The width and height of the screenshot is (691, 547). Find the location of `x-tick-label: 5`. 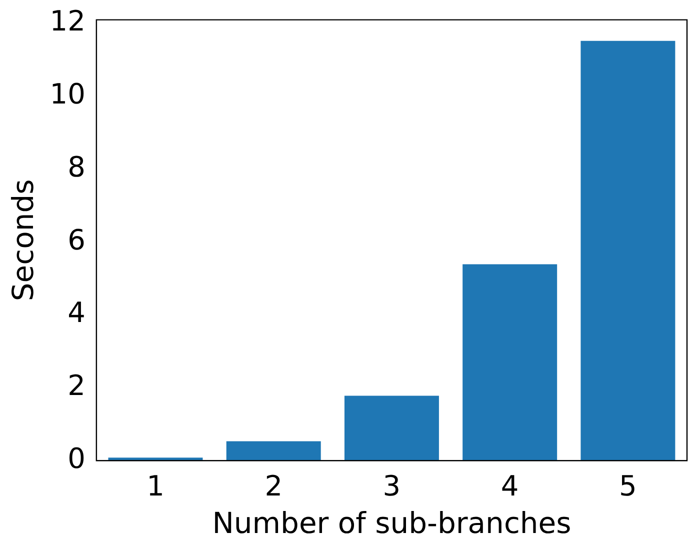

x-tick-label: 5 is located at coordinates (628, 486).